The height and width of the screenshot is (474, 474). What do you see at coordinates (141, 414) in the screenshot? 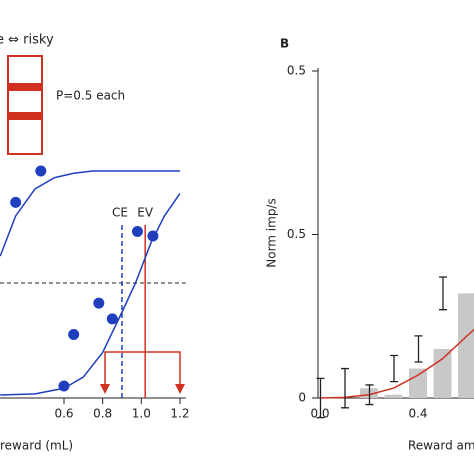
I see `x-tick-label: 1.0` at bounding box center [141, 414].